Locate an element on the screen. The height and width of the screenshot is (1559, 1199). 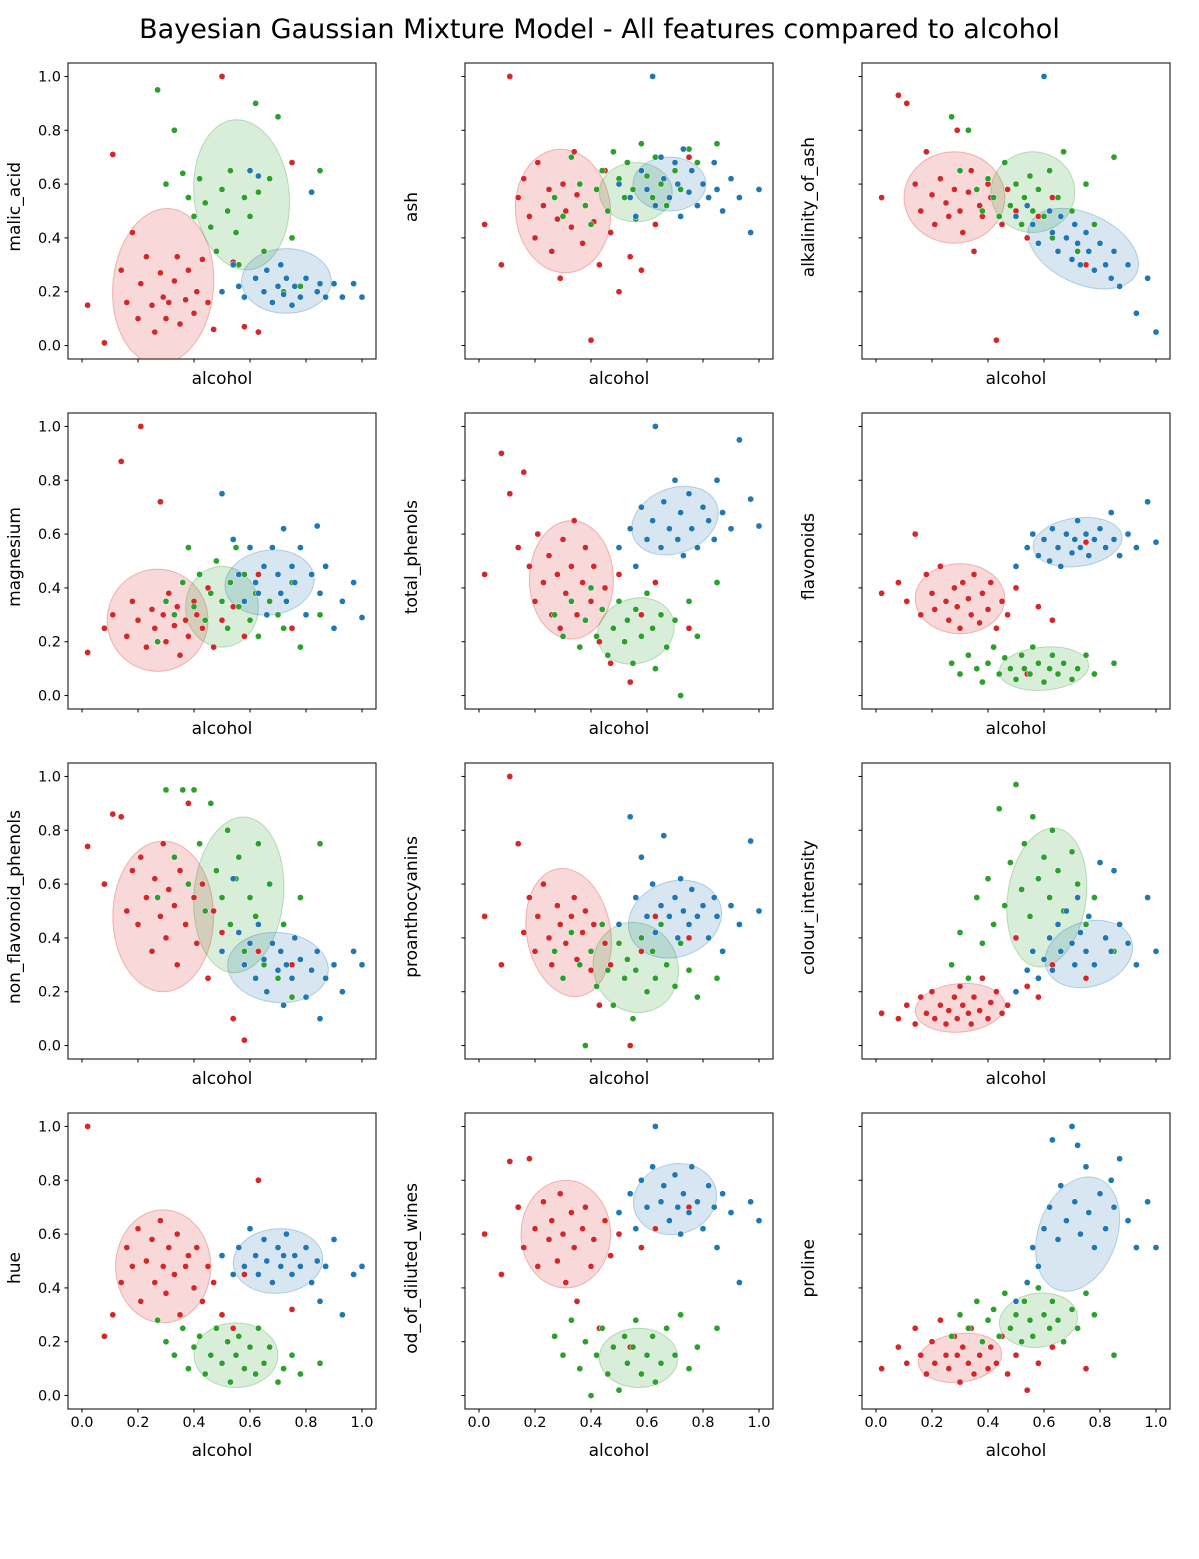
subplot-proanthocyanins: proanthocyanins alcohol is located at coordinates (599, 922).